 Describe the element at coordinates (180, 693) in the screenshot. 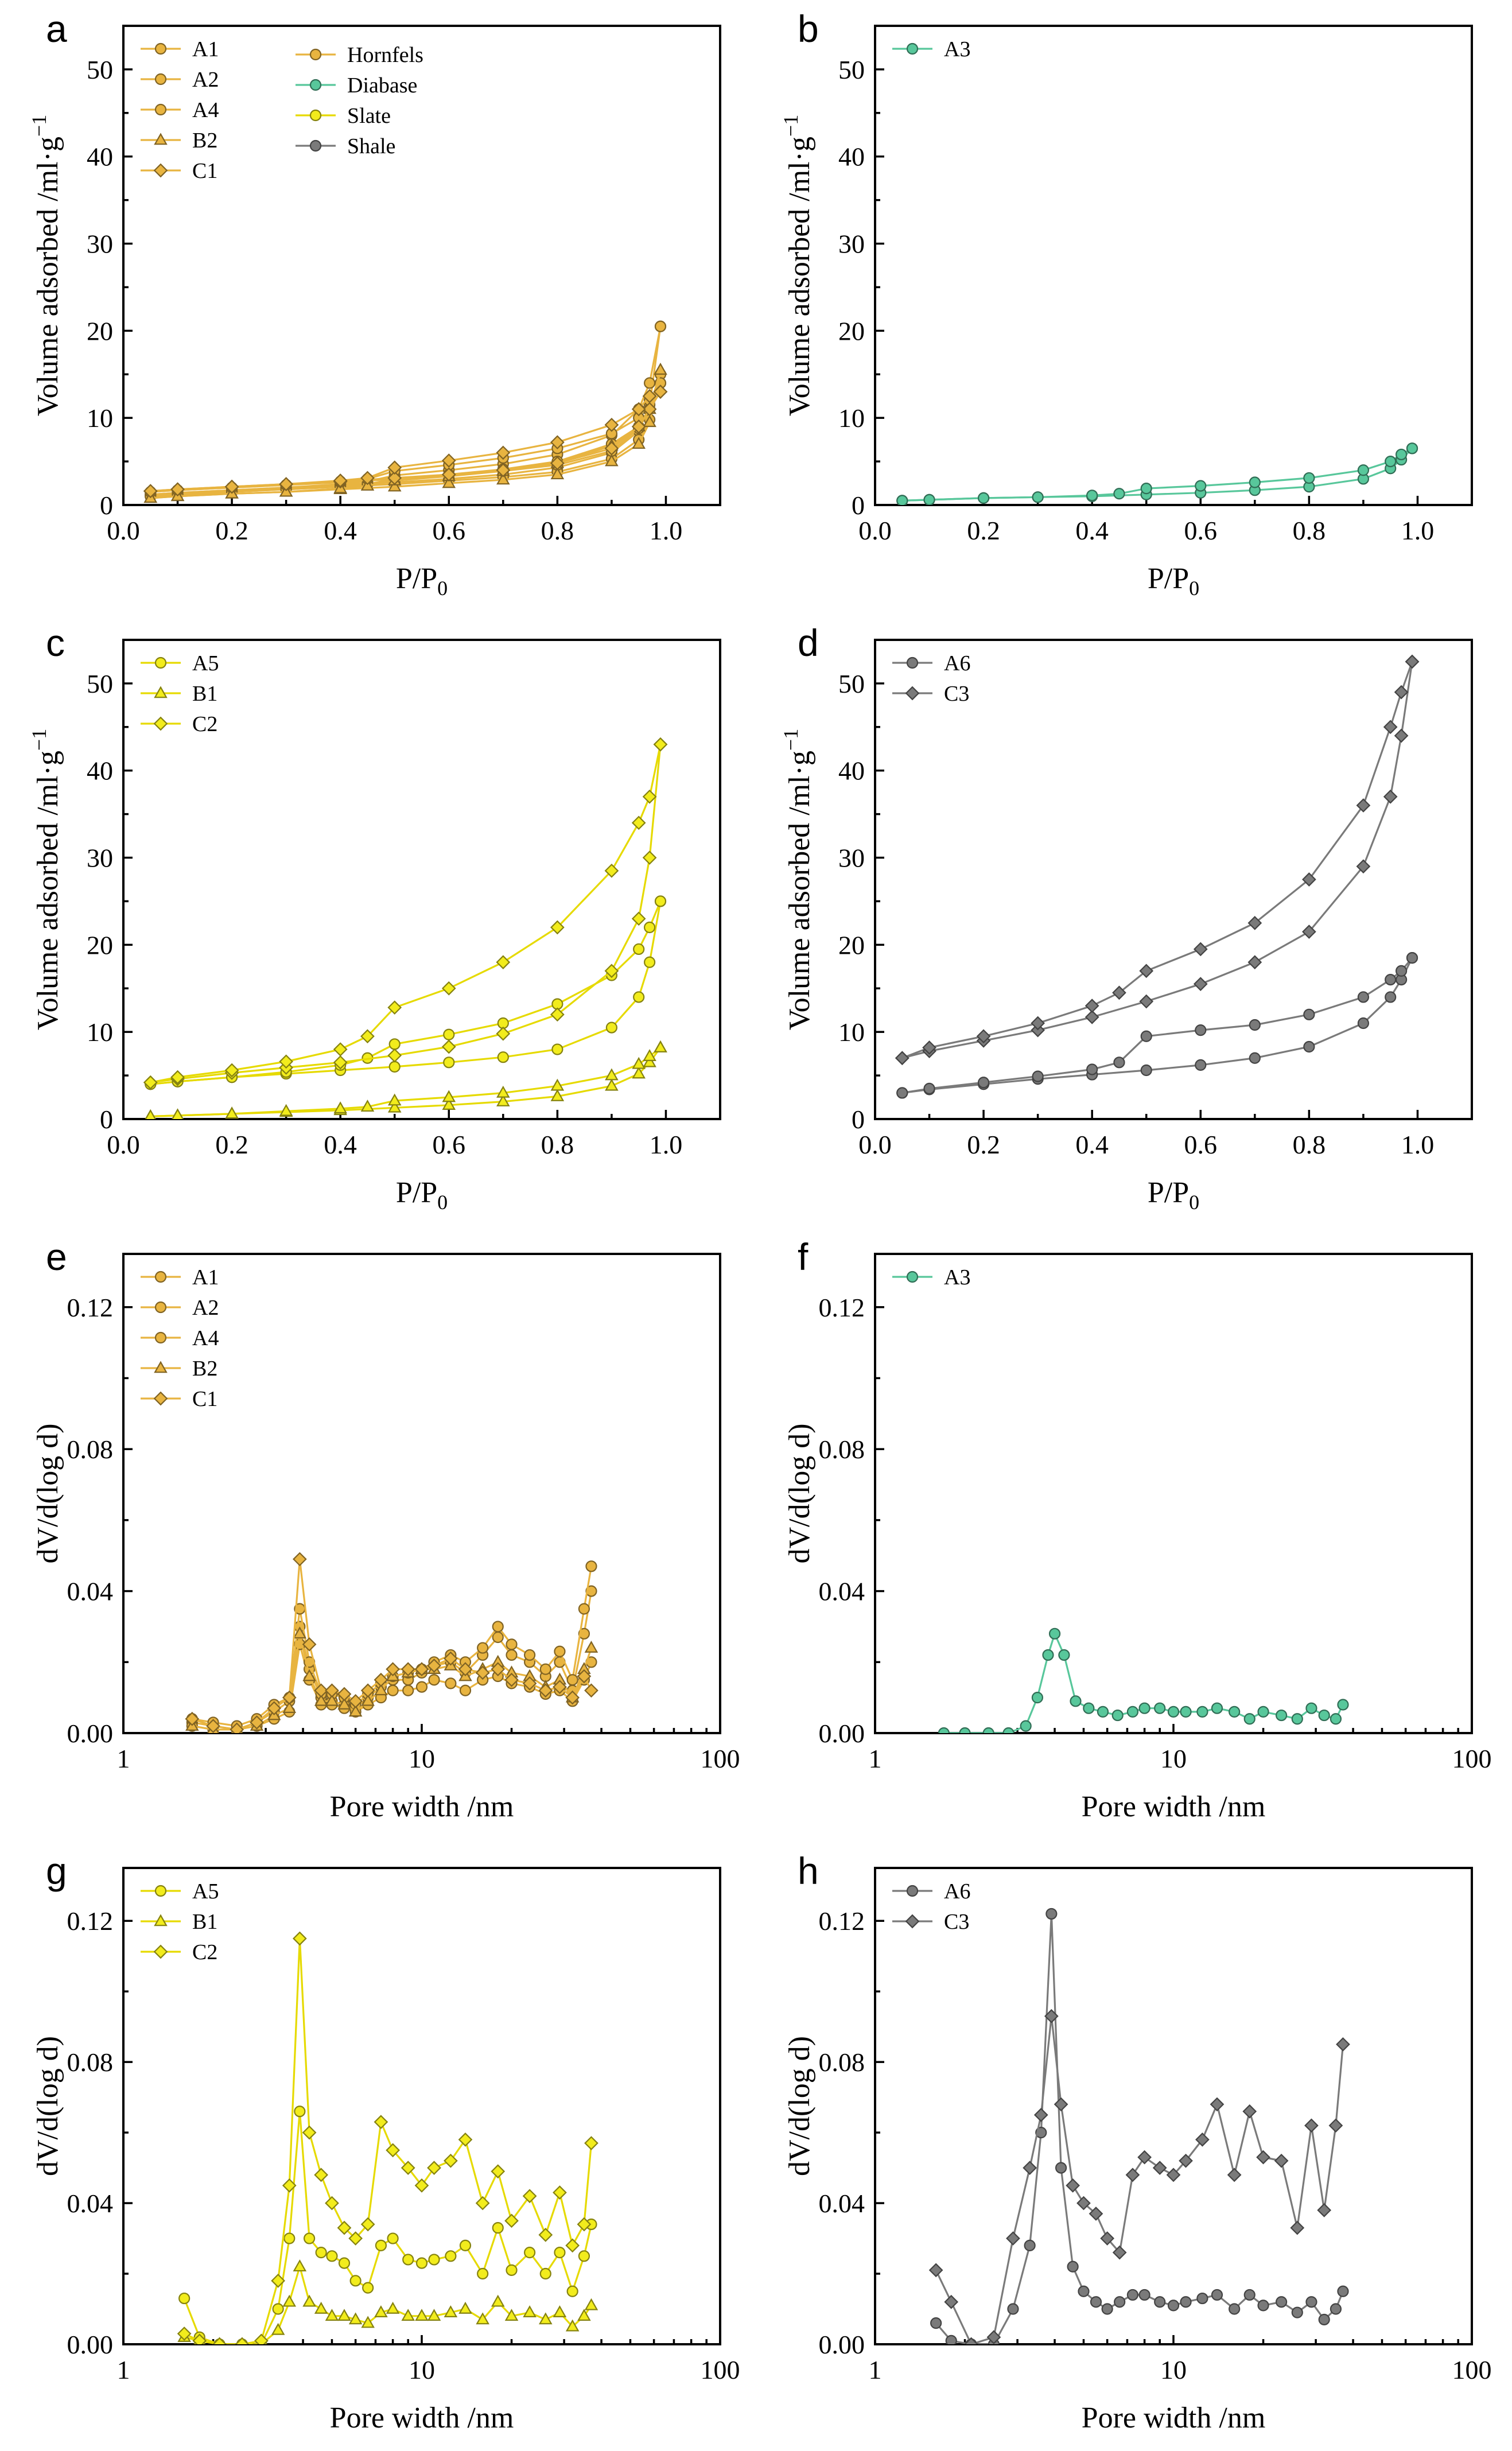

I see `legend: A5 B1 C2` at that location.